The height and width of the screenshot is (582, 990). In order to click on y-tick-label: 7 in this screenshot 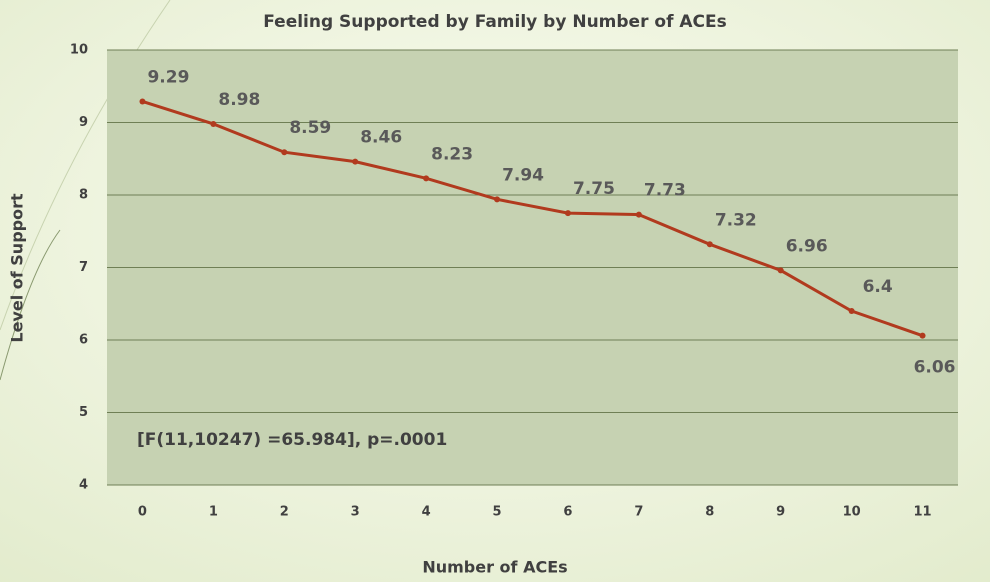, I will do `click(83, 267)`.